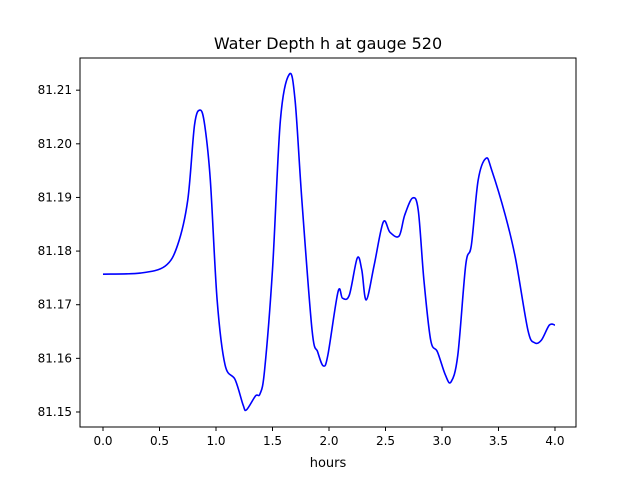 This screenshot has height=484, width=640. Describe the element at coordinates (55, 305) in the screenshot. I see `y-tick-label: 81.17` at that location.